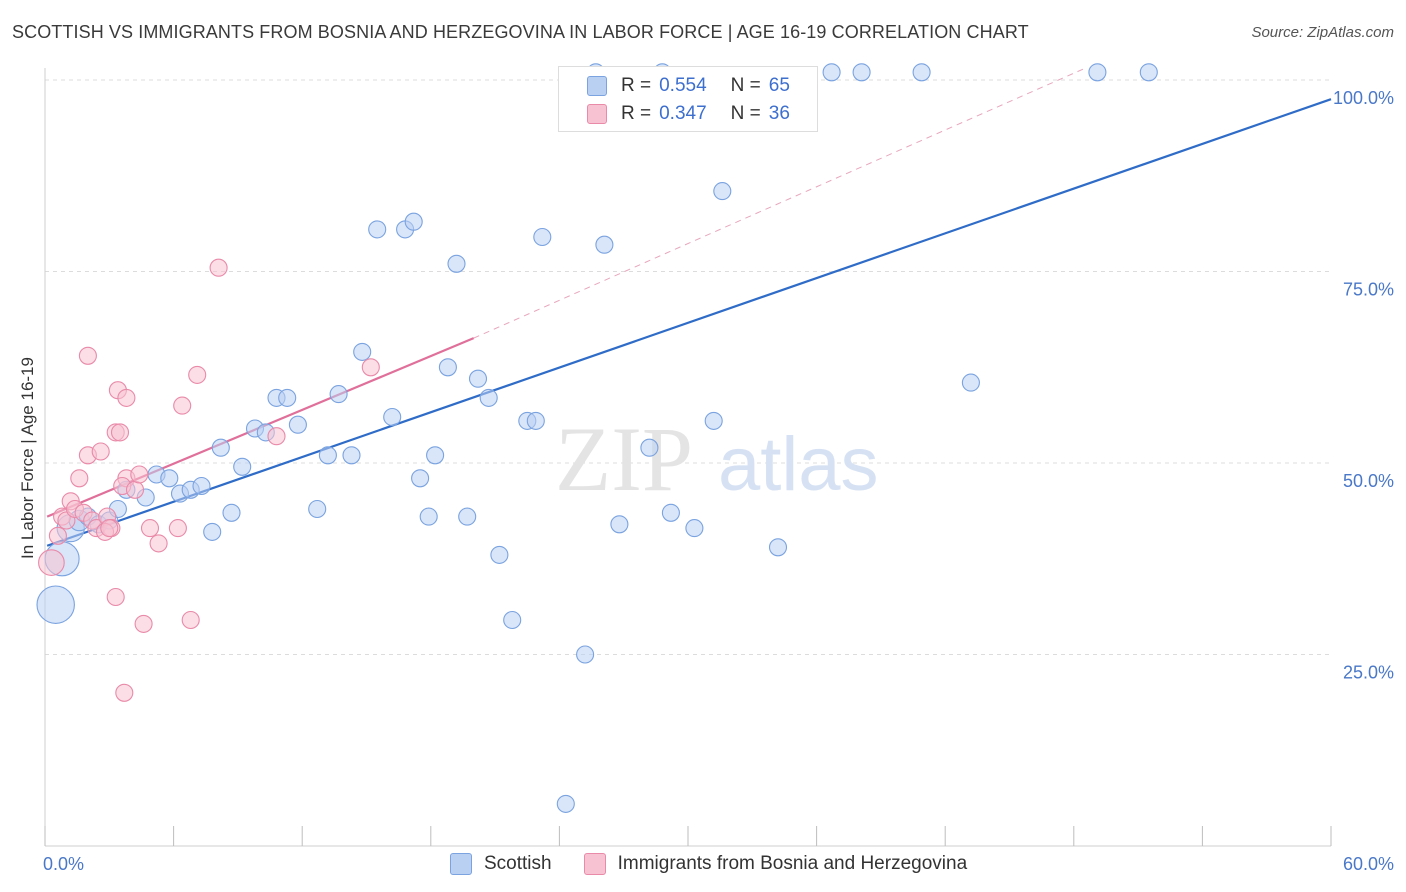 The image size is (1406, 892). I want to click on legend-r-value: 0.347, so click(683, 113).